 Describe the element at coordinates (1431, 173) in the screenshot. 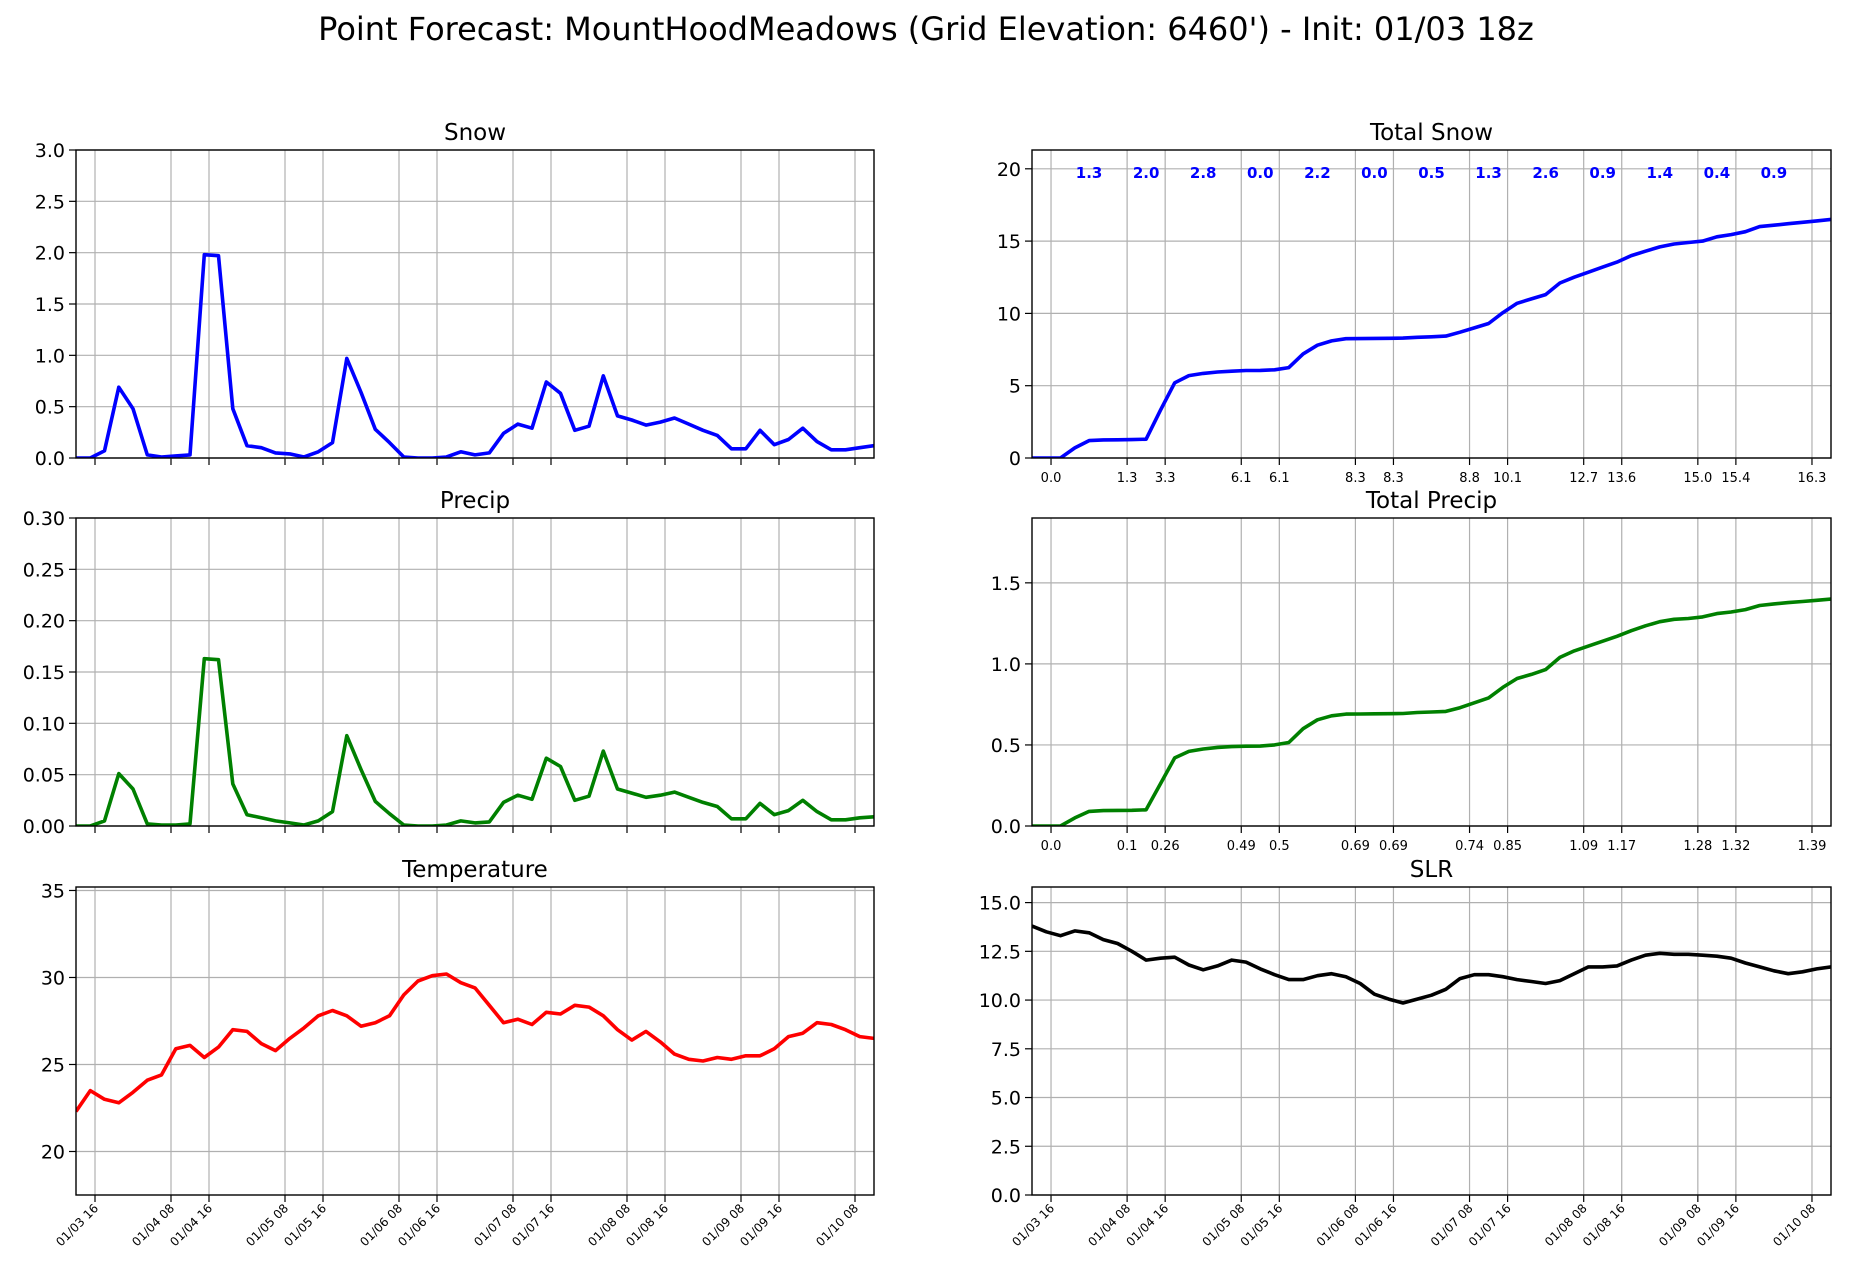

I see `total_snow-period-total: 0.5` at that location.